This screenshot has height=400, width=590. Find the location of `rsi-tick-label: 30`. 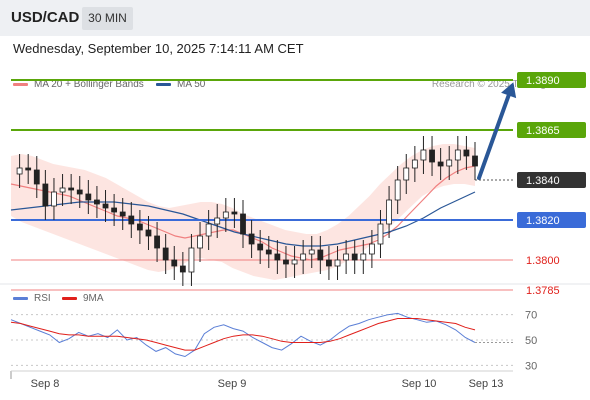

rsi-tick-label: 30 is located at coordinates (531, 366).